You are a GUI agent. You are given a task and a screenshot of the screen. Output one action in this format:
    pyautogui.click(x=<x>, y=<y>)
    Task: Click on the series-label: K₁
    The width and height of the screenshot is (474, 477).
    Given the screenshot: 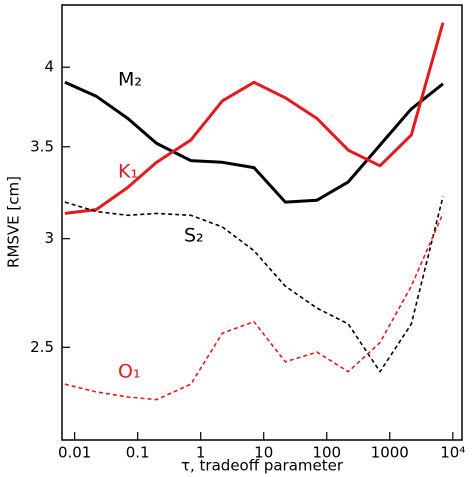 What is the action you would take?
    pyautogui.click(x=128, y=172)
    